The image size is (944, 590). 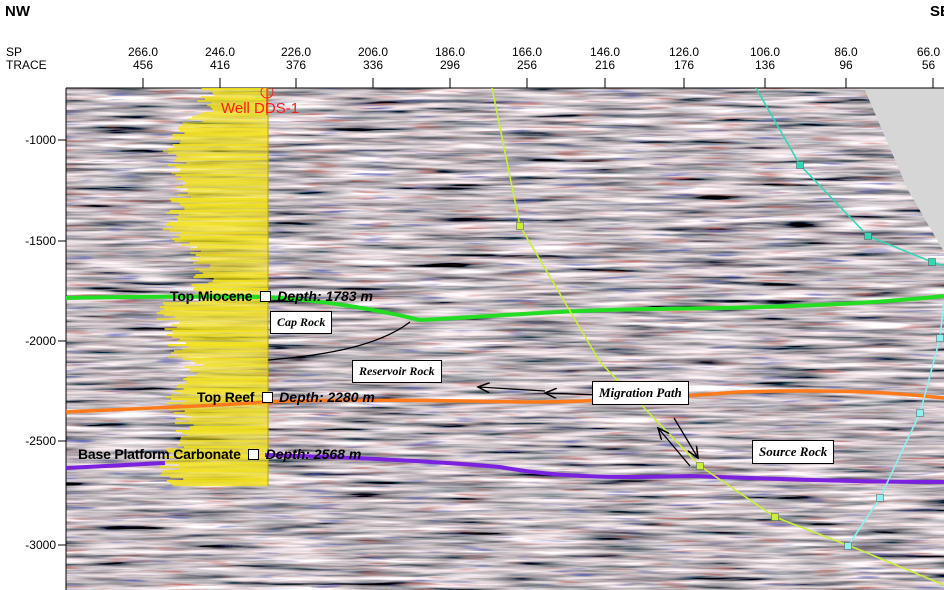 I want to click on well-log-column, so click(x=212, y=287).